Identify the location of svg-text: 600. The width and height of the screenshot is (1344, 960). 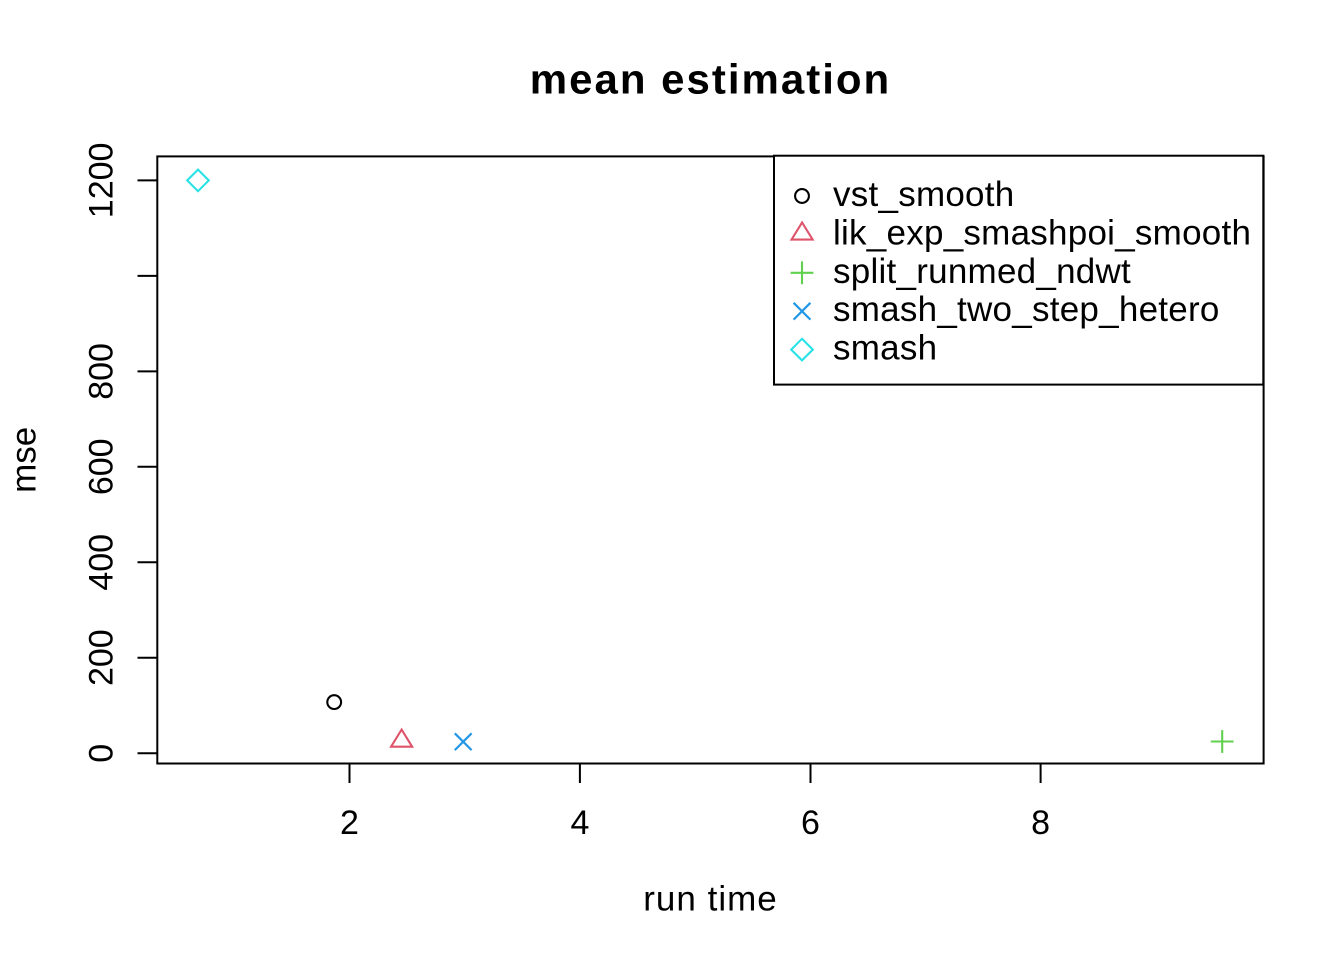
(102, 466).